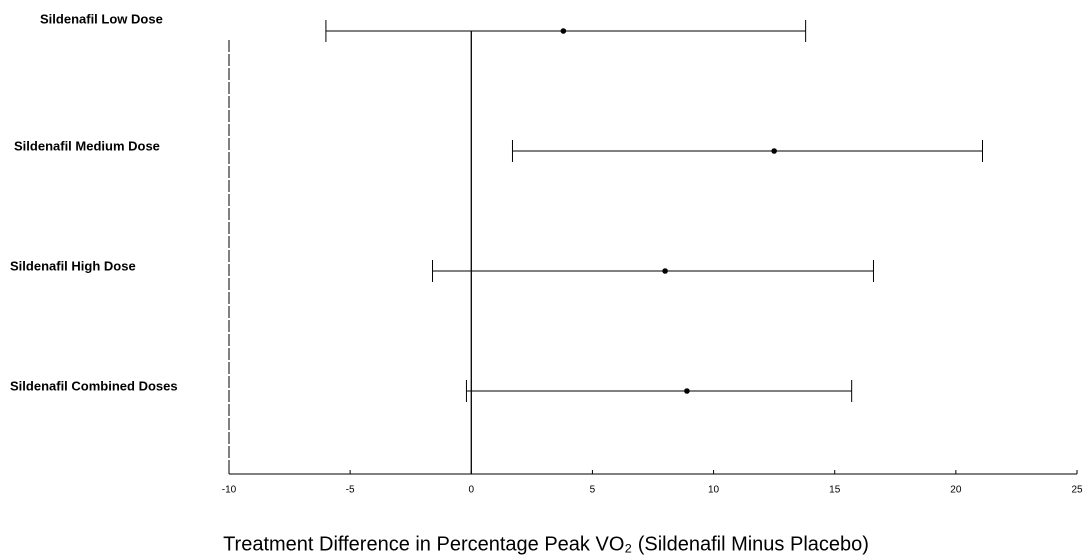 The image size is (1092, 559). What do you see at coordinates (956, 490) in the screenshot?
I see `x-tick-label: 20` at bounding box center [956, 490].